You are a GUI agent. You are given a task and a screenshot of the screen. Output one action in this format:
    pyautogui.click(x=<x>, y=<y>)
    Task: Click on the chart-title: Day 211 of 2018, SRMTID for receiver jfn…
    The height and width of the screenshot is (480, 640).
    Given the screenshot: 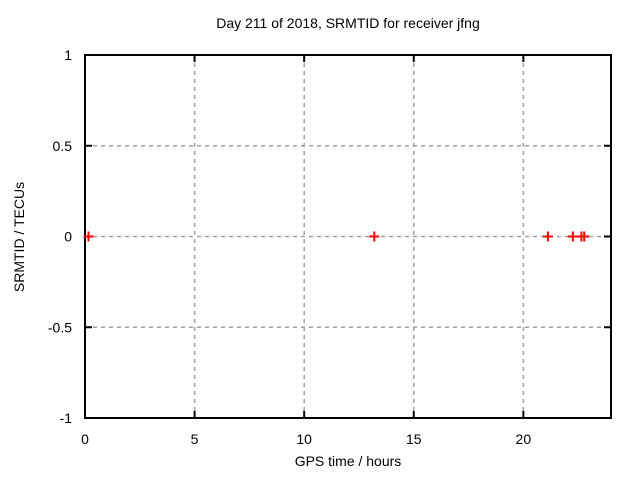 What is the action you would take?
    pyautogui.click(x=348, y=23)
    